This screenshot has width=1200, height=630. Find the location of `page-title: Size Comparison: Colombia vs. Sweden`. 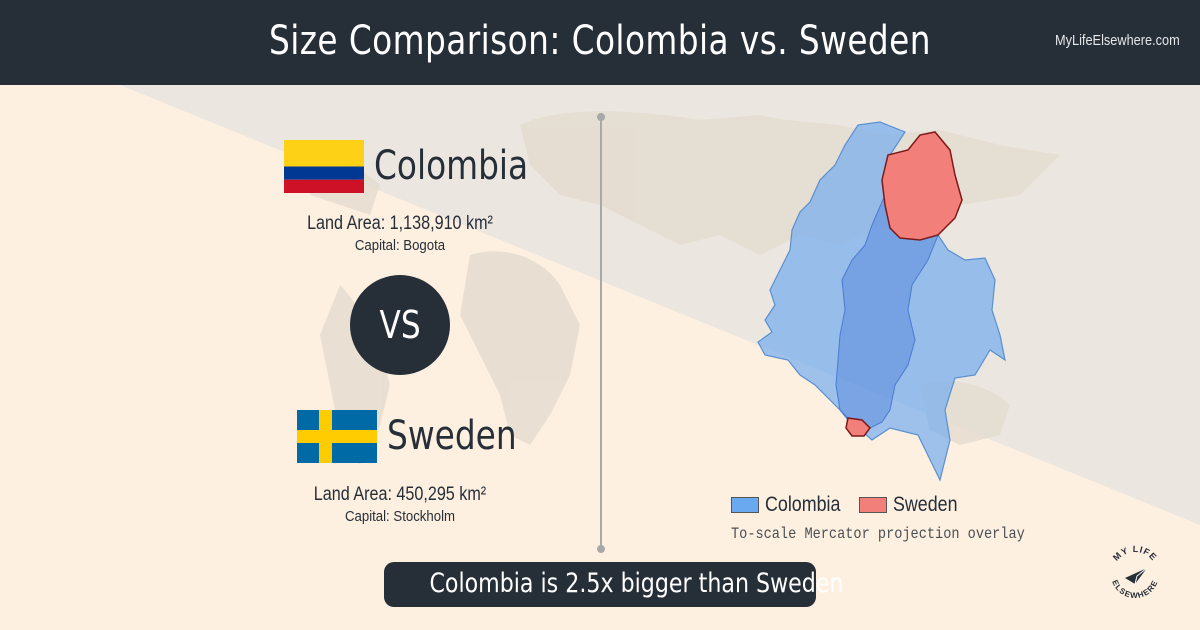

page-title: Size Comparison: Colombia vs. Sweden is located at coordinates (600, 41).